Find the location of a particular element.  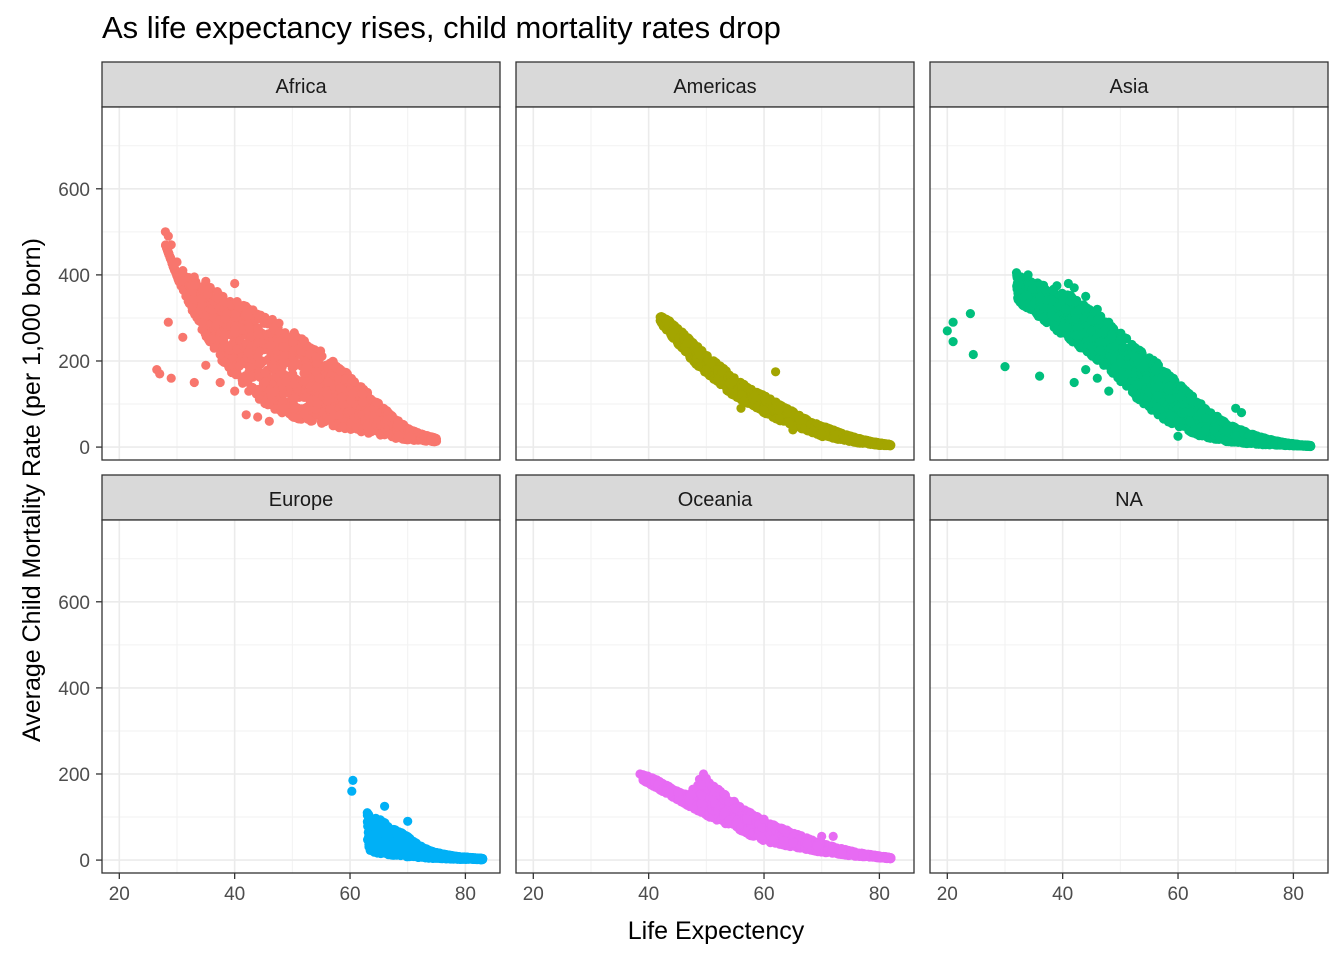

facet-strip-label: Americas is located at coordinates (714, 87).